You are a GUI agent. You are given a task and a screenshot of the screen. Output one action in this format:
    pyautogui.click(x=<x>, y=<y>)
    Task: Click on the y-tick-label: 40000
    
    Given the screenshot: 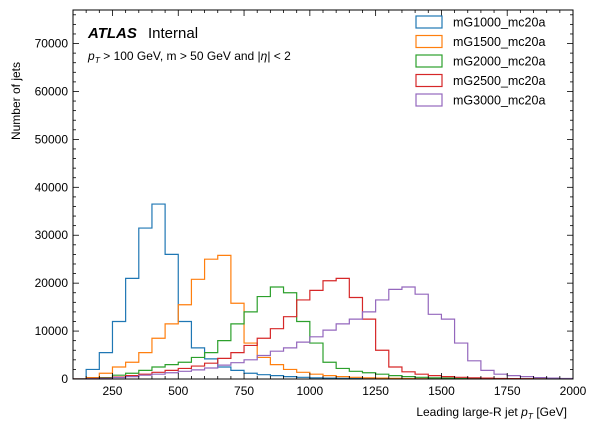 What is the action you would take?
    pyautogui.click(x=52, y=187)
    